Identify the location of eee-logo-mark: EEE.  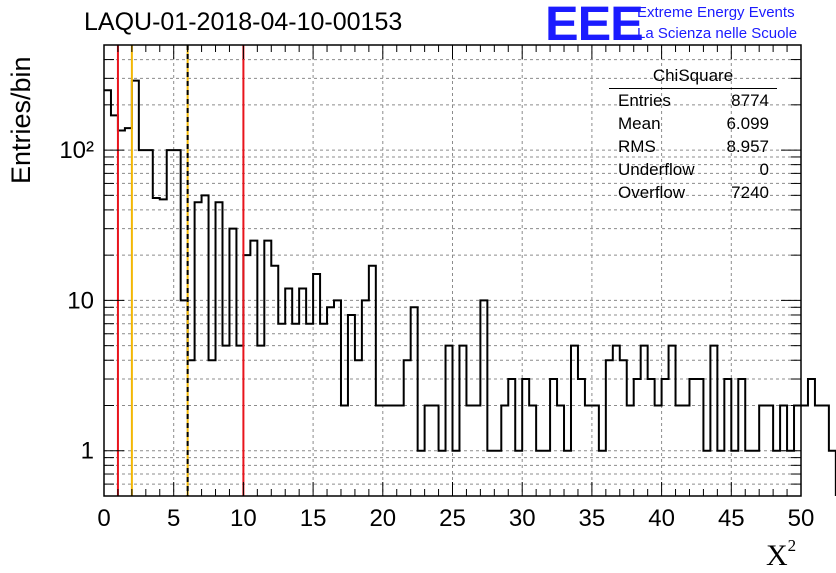
(594, 25).